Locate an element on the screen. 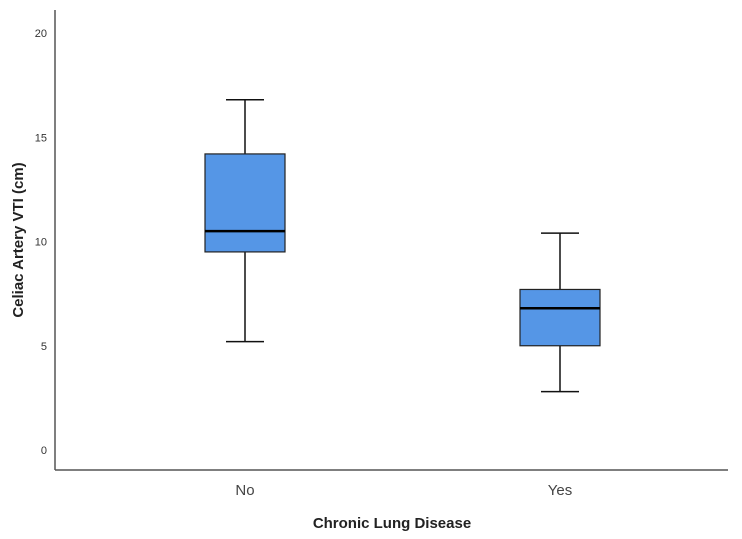  y-axis-title: Celiac Artery VTI (cm) is located at coordinates (18, 239).